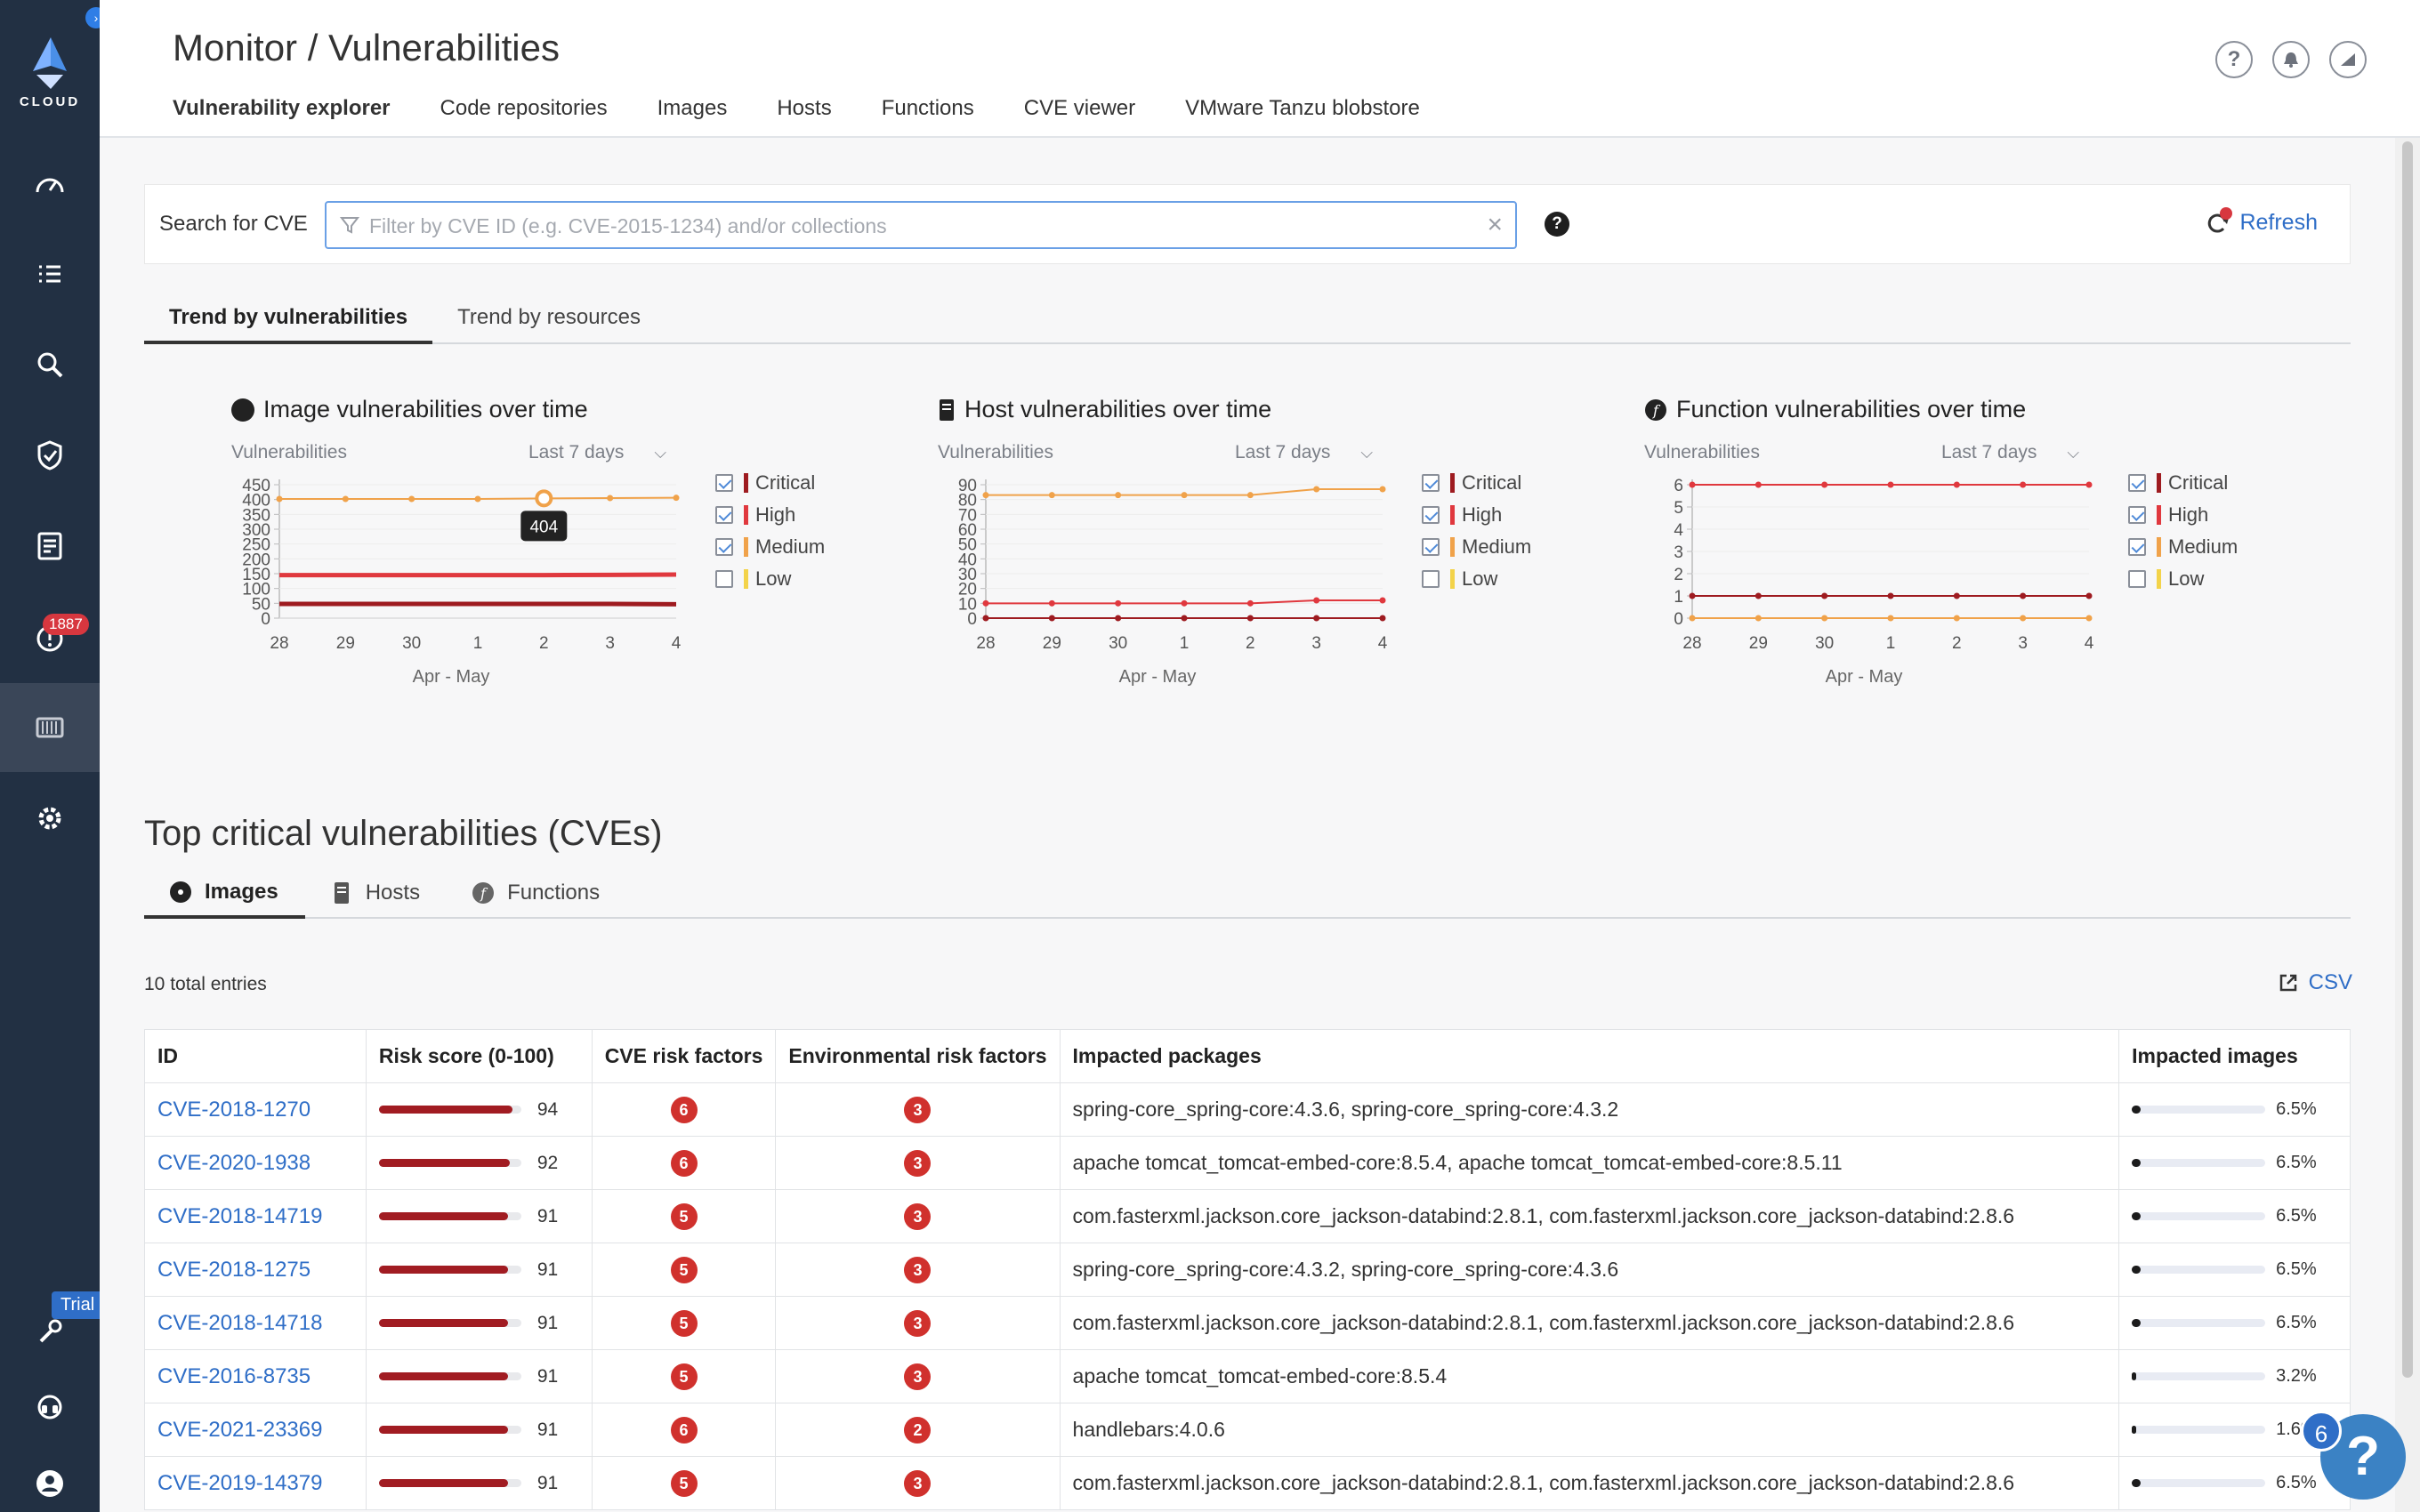 The image size is (2420, 1512). Describe the element at coordinates (2407, 825) in the screenshot. I see `scrollbar` at that location.